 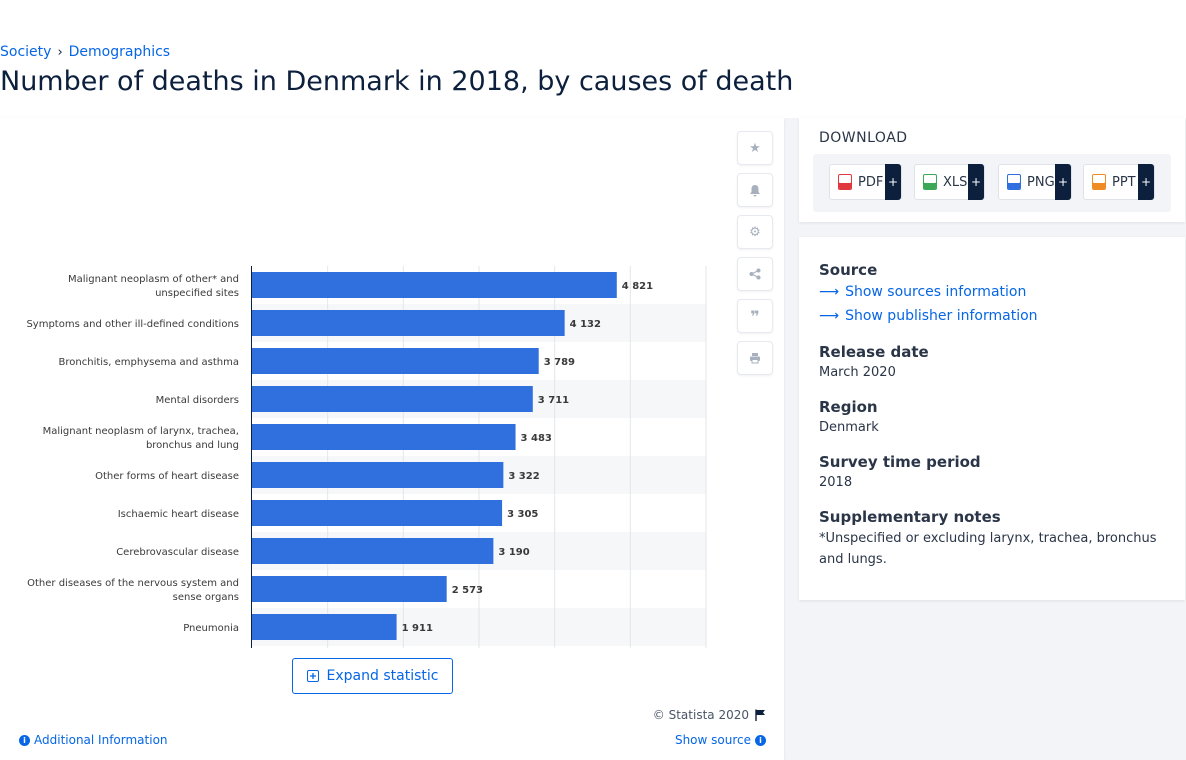 I want to click on download-xls-button: XLS +, so click(x=949, y=182).